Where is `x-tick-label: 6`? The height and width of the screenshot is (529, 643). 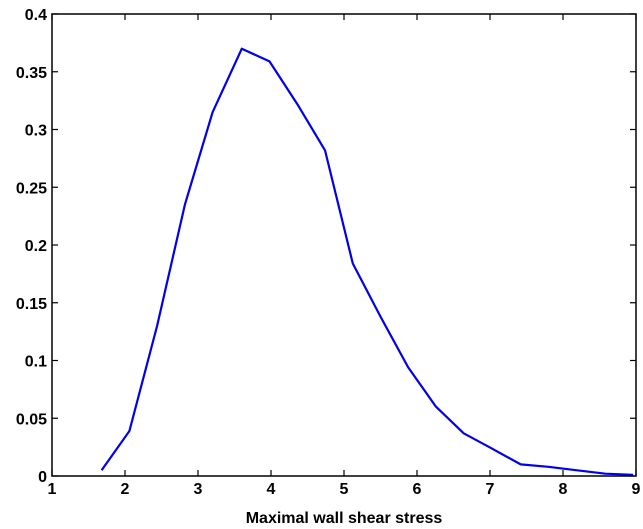 x-tick-label: 6 is located at coordinates (417, 489).